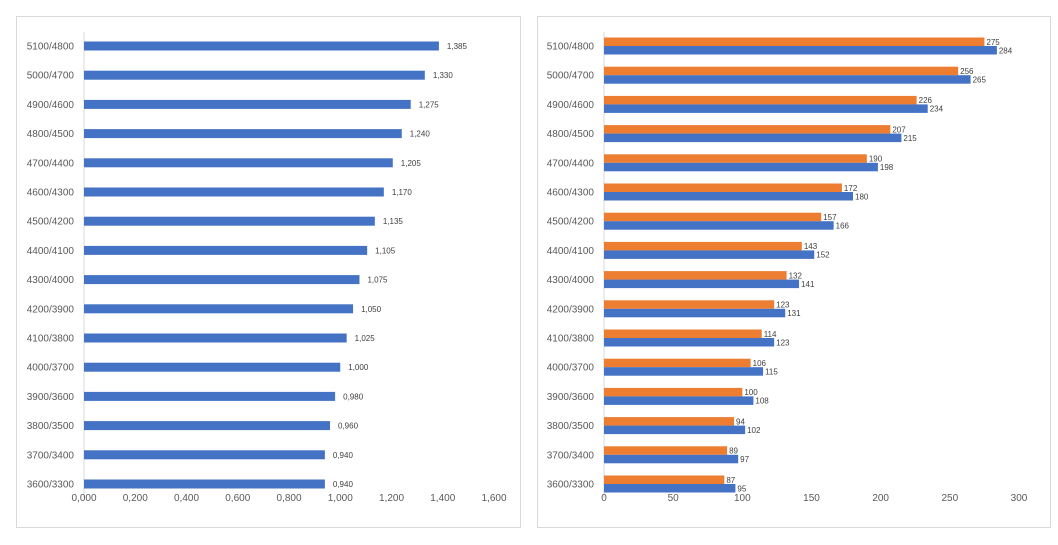 The width and height of the screenshot is (1058, 545). Describe the element at coordinates (371, 309) in the screenshot. I see `data-label: 1,050` at that location.